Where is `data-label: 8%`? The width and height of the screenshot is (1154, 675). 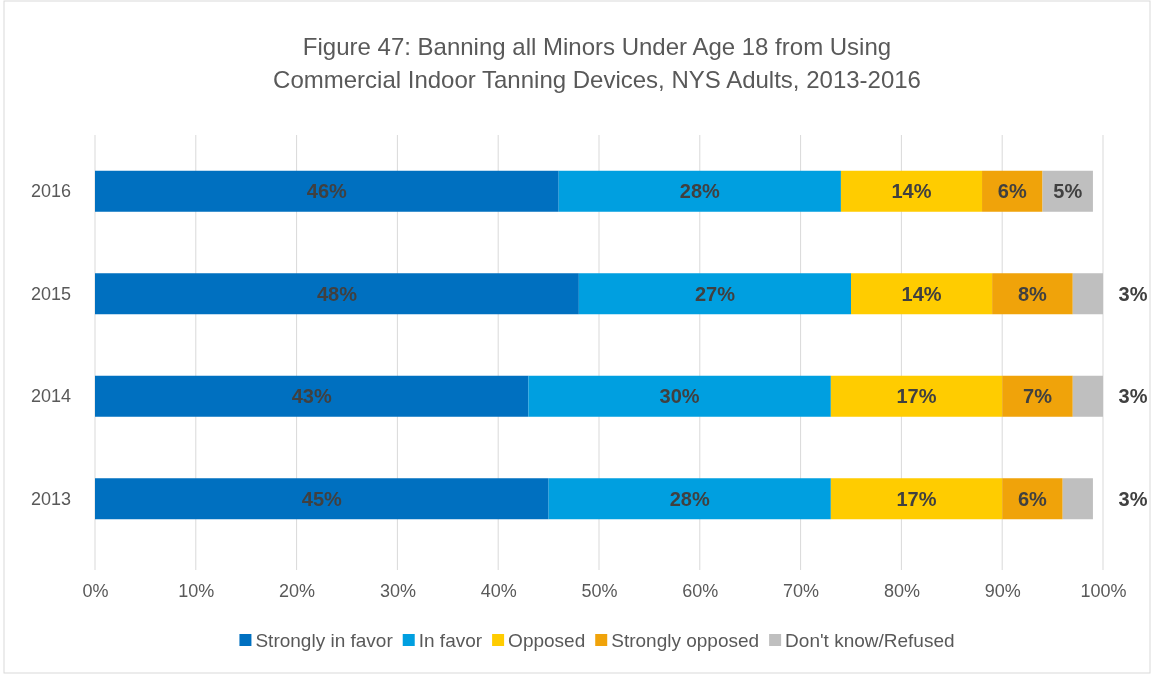 data-label: 8% is located at coordinates (1032, 293).